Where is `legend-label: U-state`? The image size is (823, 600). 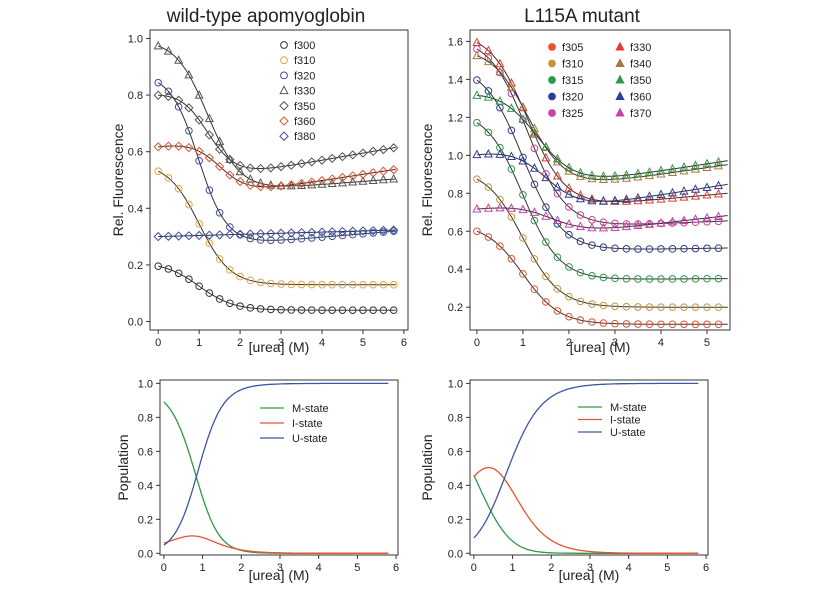 legend-label: U-state is located at coordinates (309, 439).